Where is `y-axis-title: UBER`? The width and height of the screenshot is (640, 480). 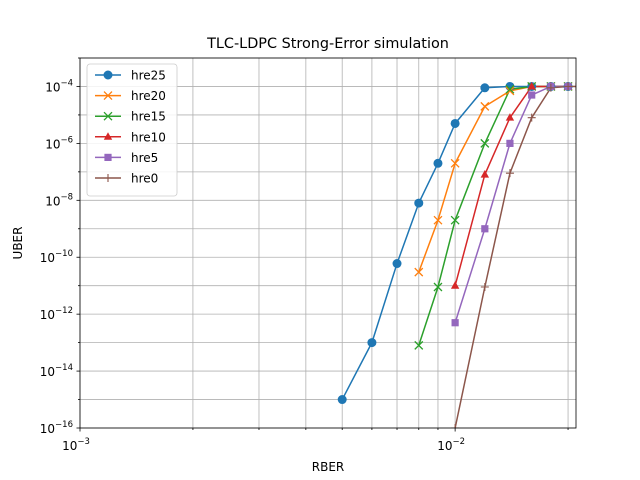 y-axis-title: UBER is located at coordinates (18, 243).